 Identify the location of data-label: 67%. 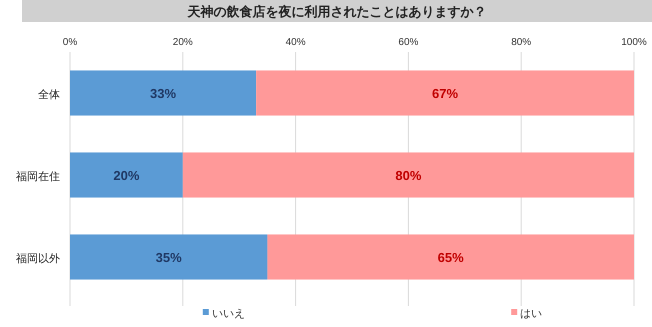
(445, 93).